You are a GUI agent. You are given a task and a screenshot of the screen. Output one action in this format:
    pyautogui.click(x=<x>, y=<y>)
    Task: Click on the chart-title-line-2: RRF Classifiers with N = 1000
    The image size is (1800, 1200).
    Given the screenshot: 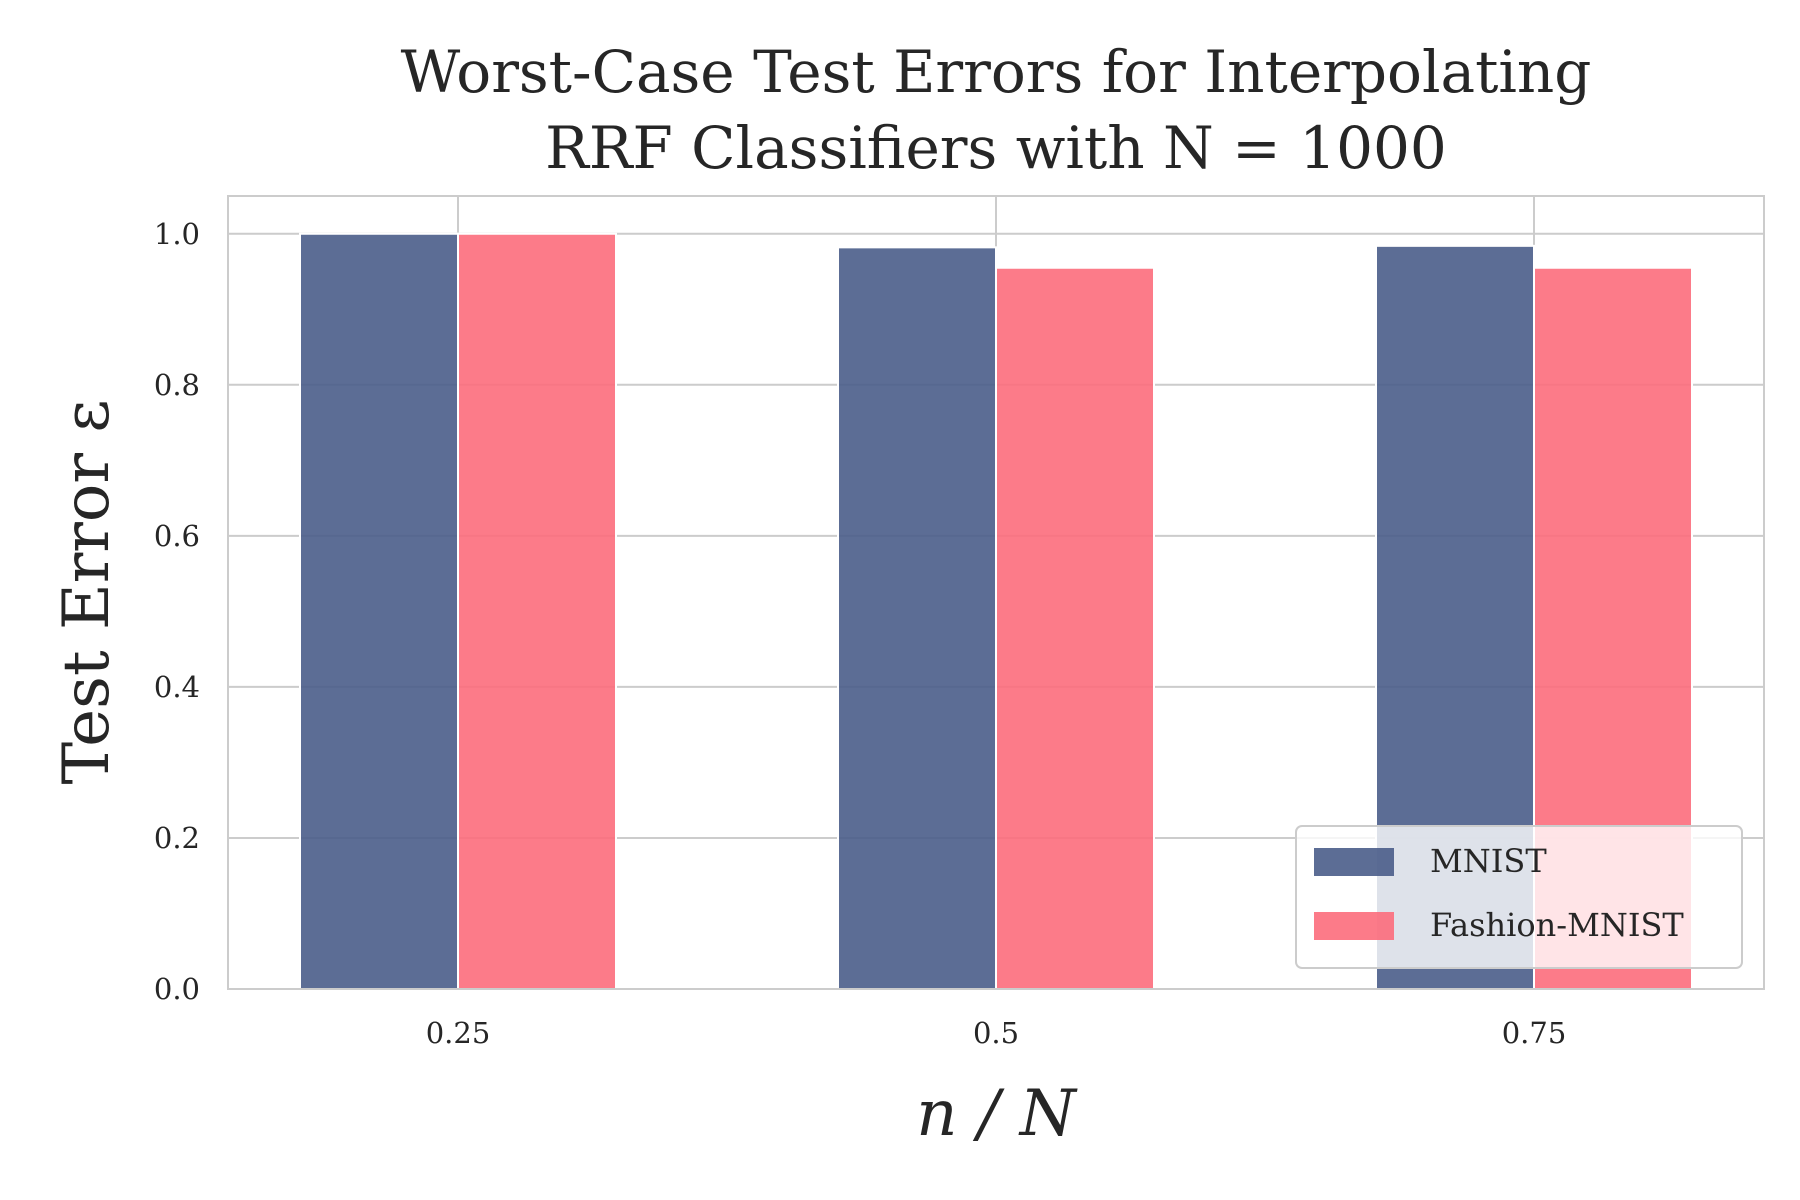 What is the action you would take?
    pyautogui.click(x=996, y=148)
    